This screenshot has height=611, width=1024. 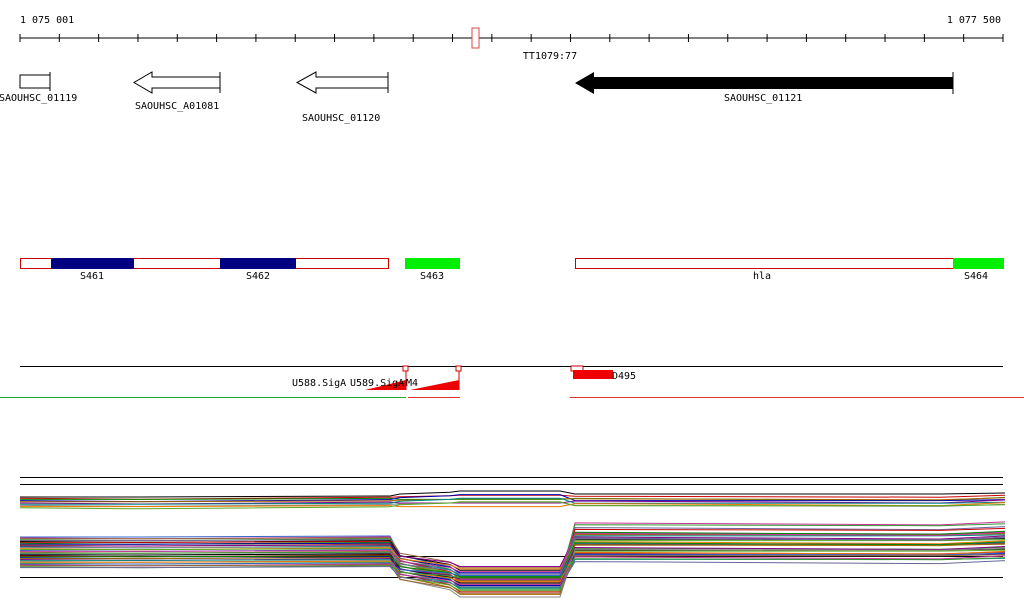 I want to click on signal-box, so click(x=593, y=374).